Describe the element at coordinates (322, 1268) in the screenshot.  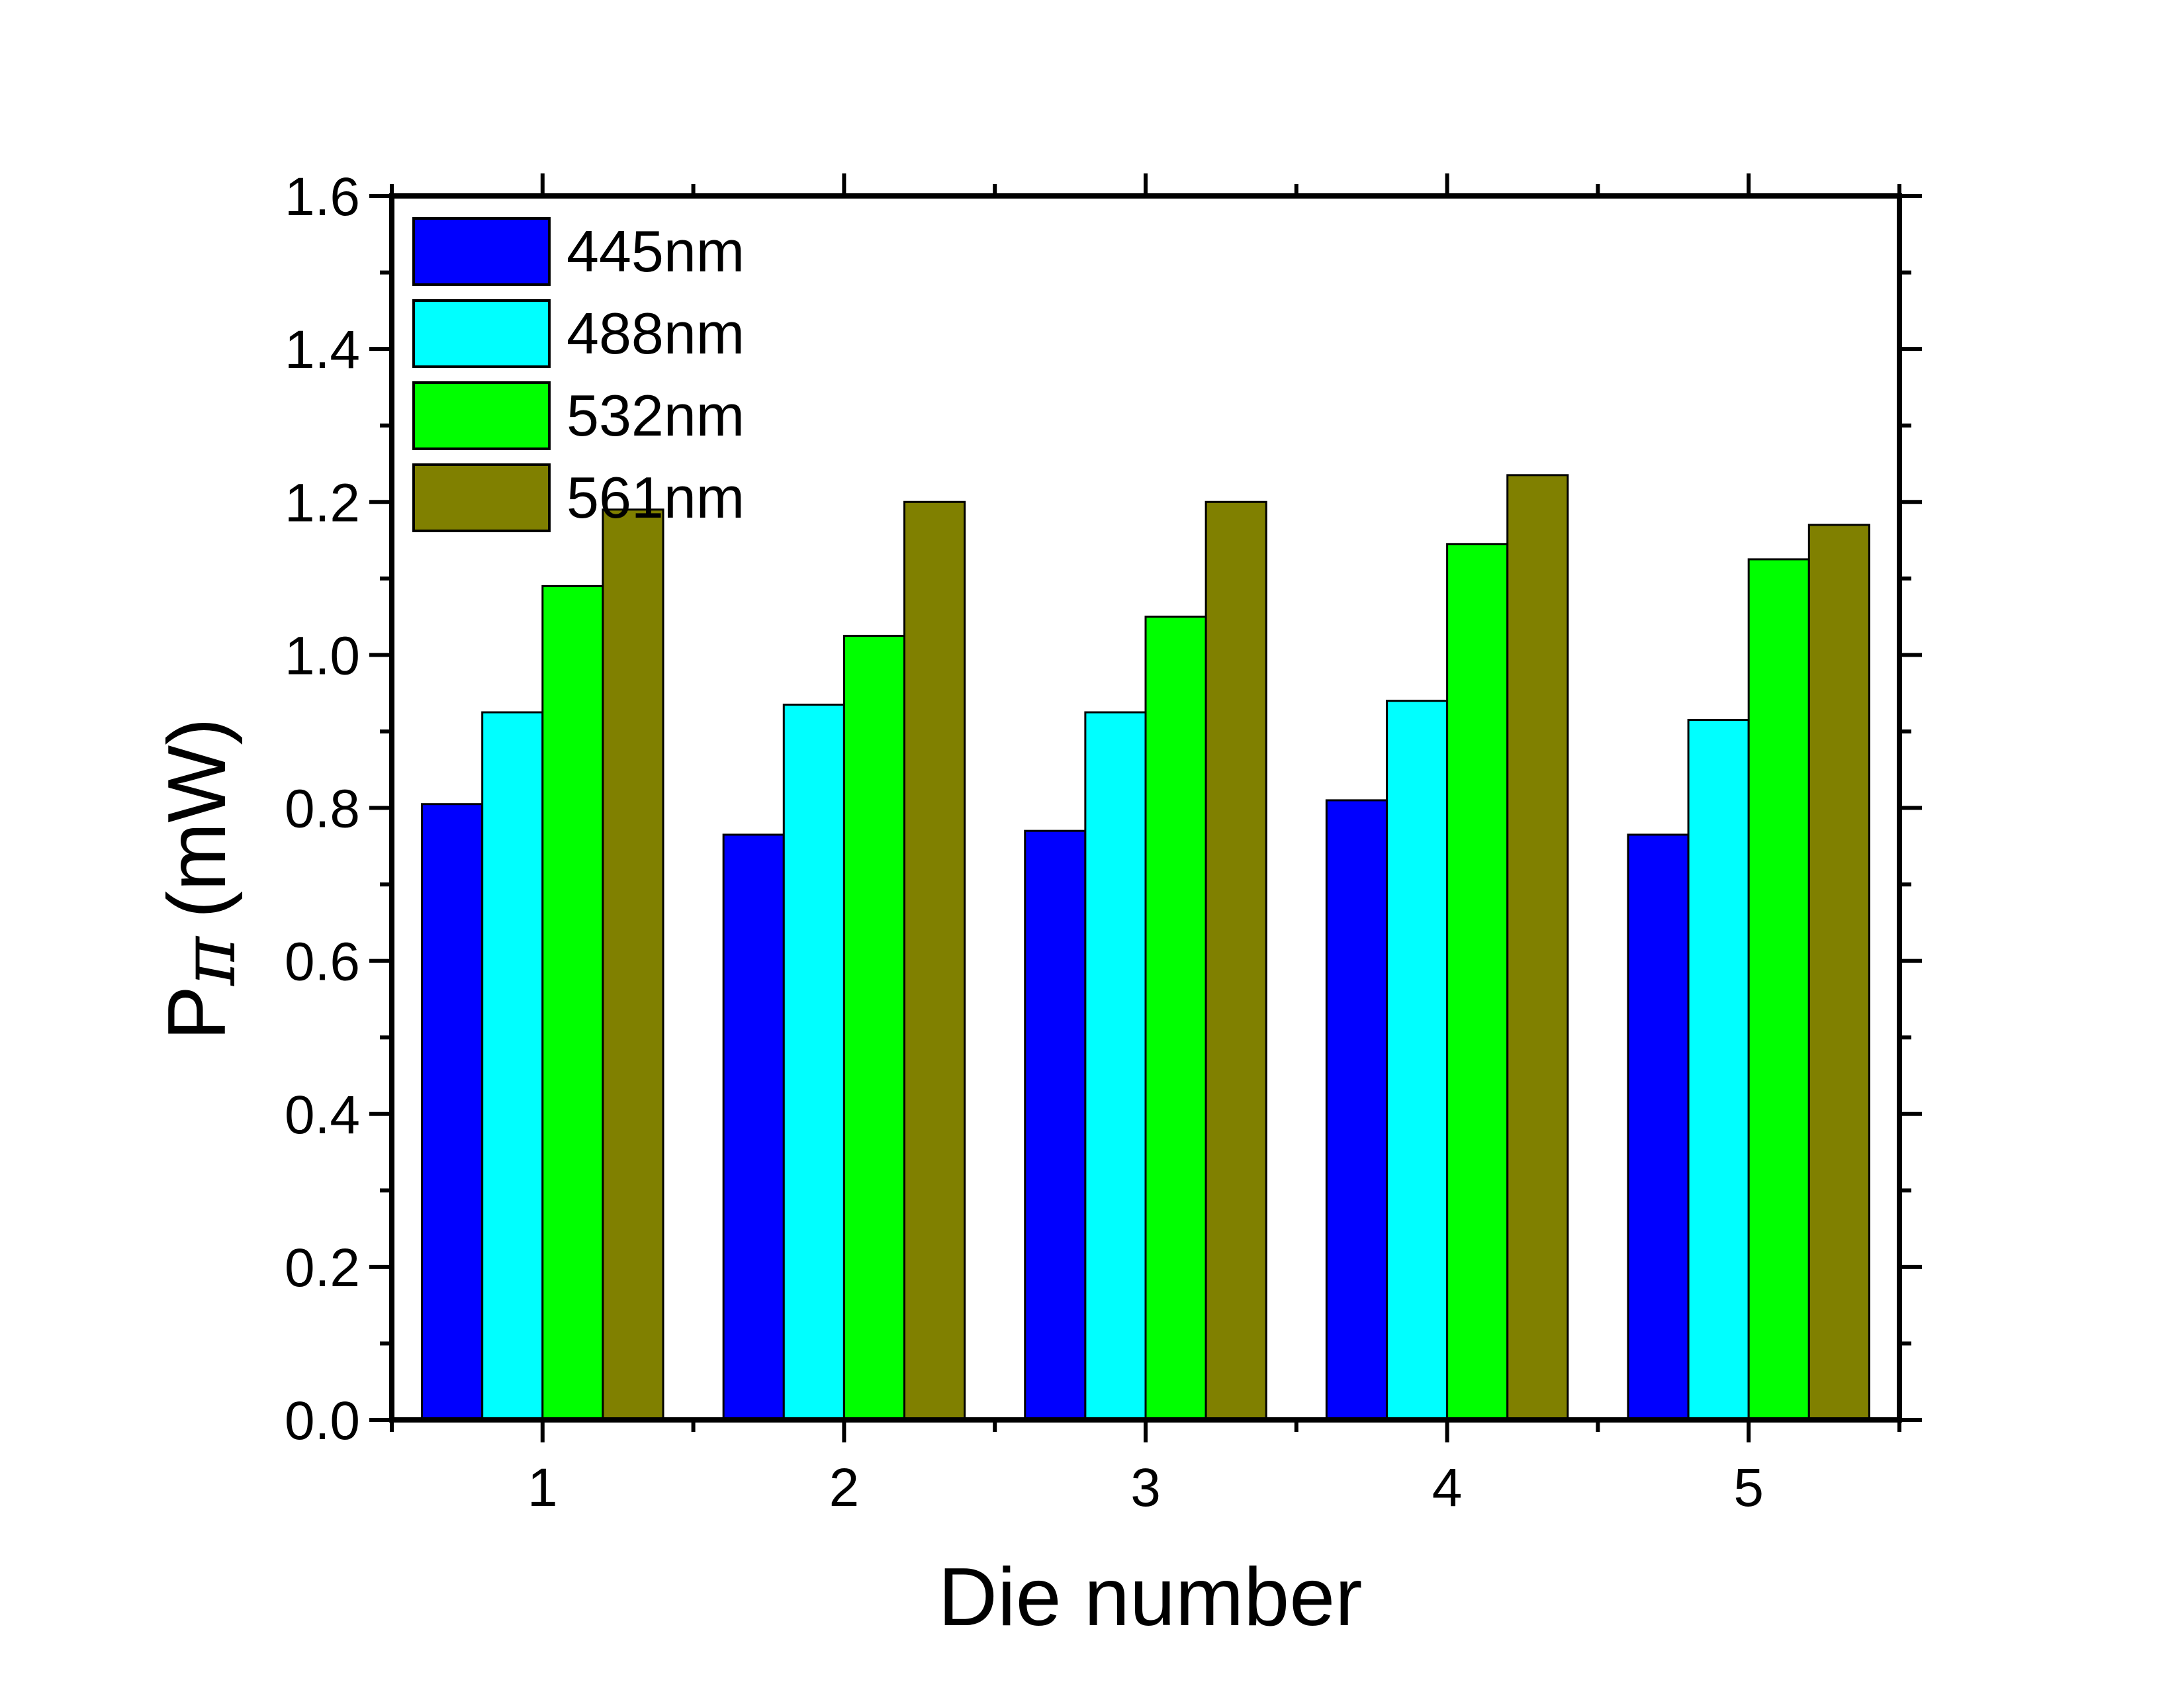
I see `y-tick-label: 0.2` at that location.